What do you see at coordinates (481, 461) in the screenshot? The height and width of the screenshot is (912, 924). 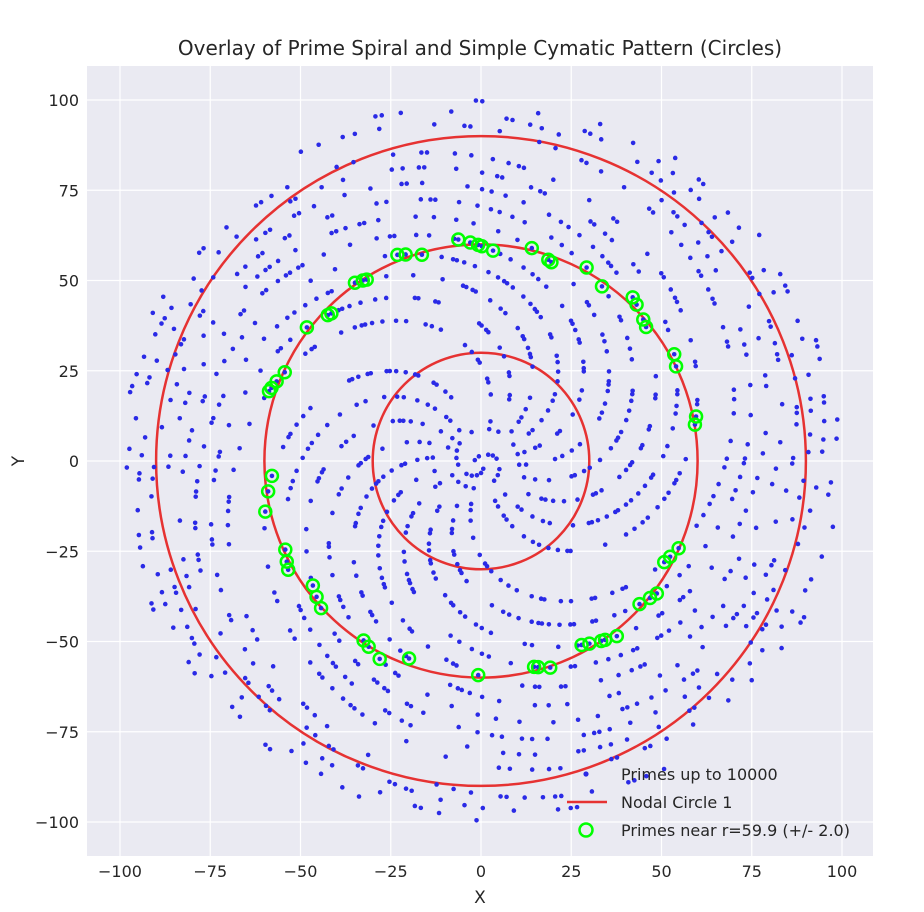 I see `nodal-circle` at bounding box center [481, 461].